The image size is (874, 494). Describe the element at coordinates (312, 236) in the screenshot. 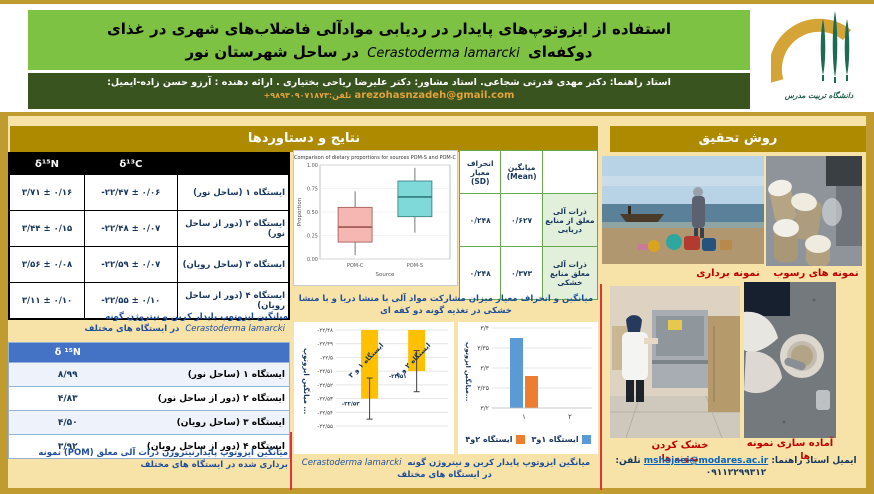

I see `svg-text: 0.25` at that location.